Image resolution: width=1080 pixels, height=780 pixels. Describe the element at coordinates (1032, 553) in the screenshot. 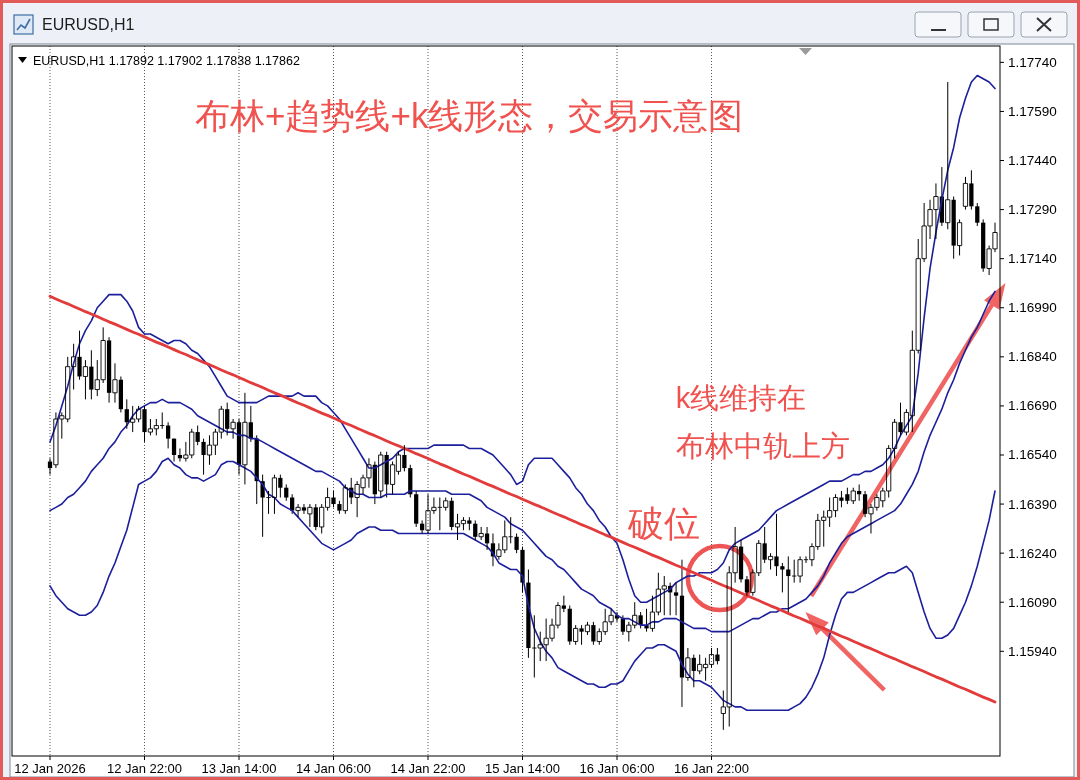

I see `y-tick-label: 1.16240` at that location.